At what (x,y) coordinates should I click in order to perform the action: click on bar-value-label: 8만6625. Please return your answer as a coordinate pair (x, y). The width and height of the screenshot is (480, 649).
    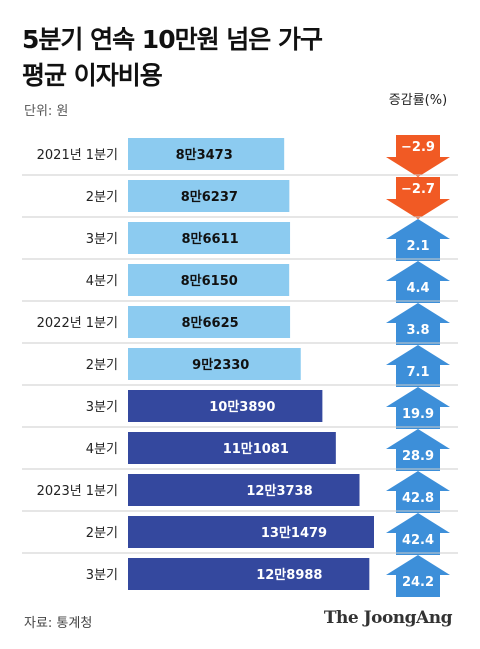
    Looking at the image, I should click on (209, 323).